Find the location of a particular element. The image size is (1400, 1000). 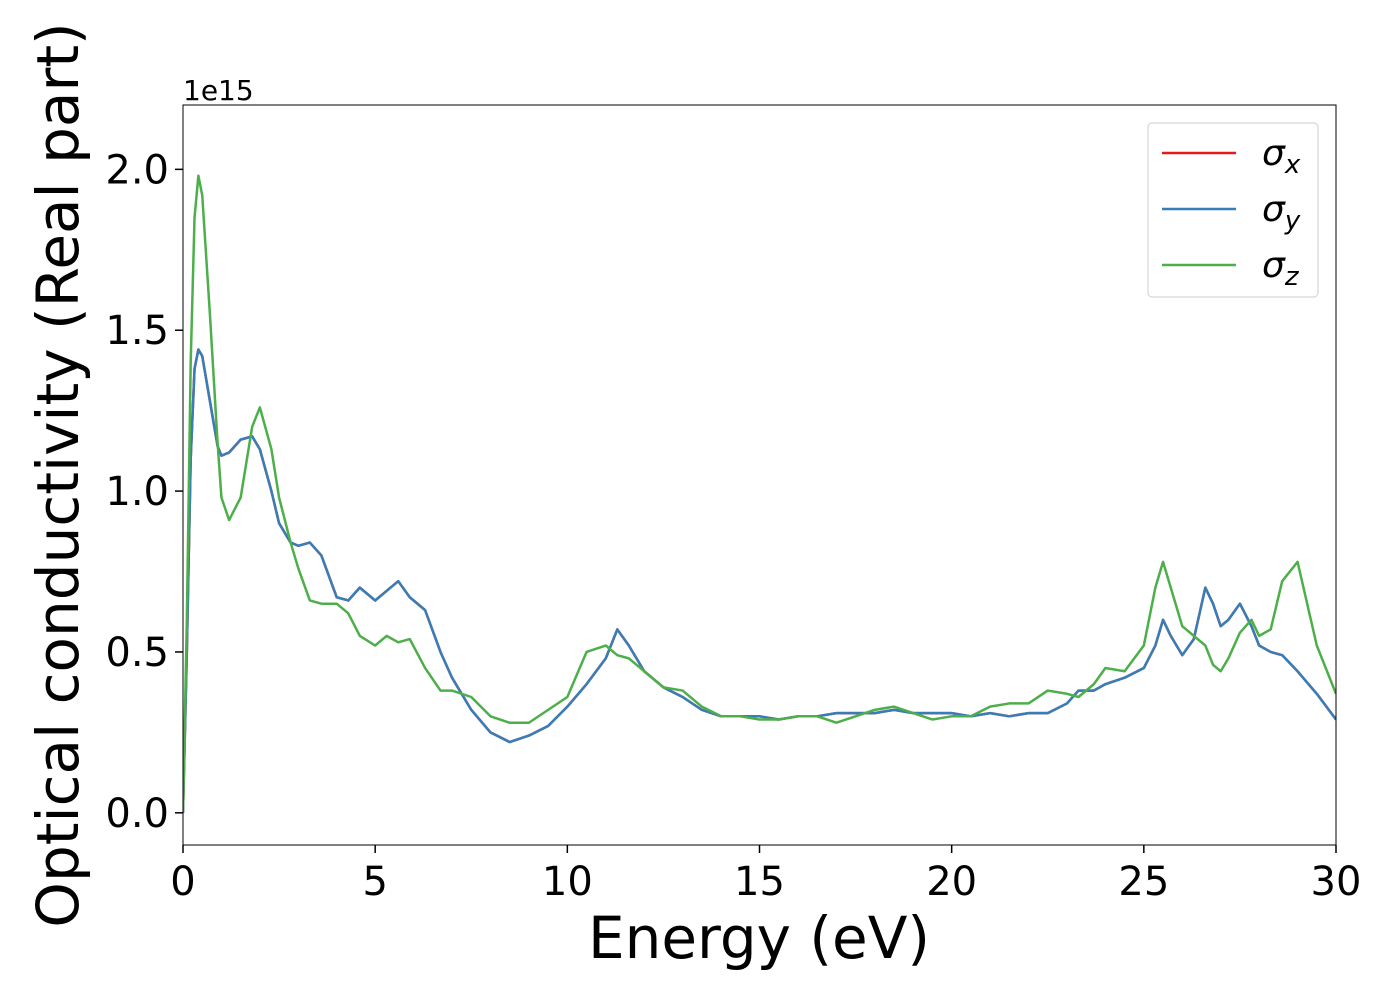

legend-label: σx is located at coordinates (1281, 156).